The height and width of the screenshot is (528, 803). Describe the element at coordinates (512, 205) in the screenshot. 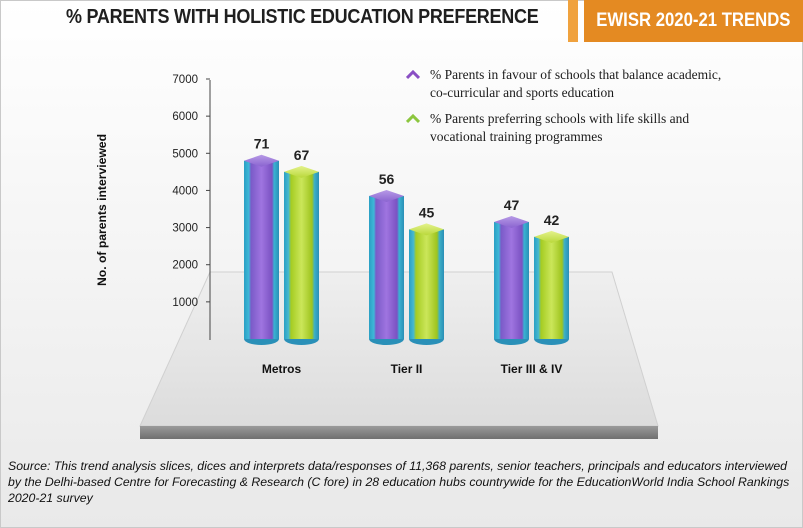

I see `bar-value-label: 47` at that location.